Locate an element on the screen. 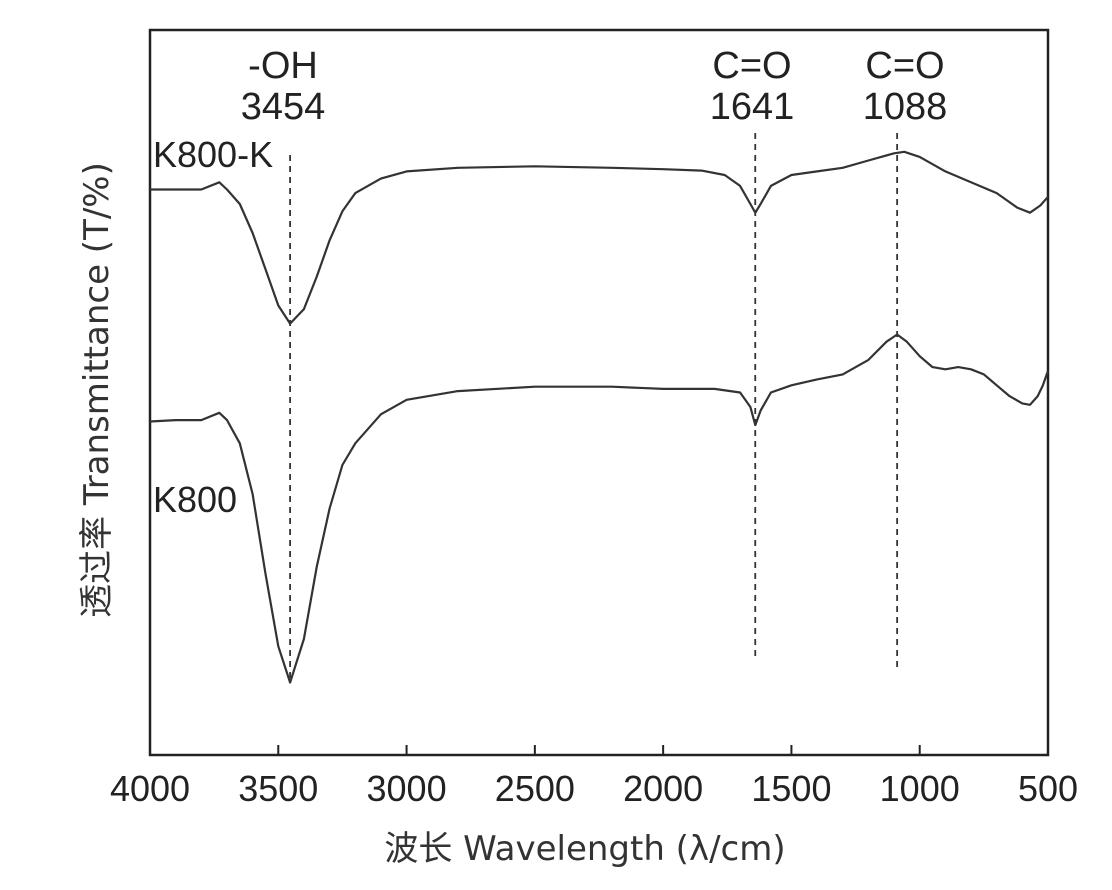 The height and width of the screenshot is (890, 1112). x-tick-label: 500 is located at coordinates (1048, 788).